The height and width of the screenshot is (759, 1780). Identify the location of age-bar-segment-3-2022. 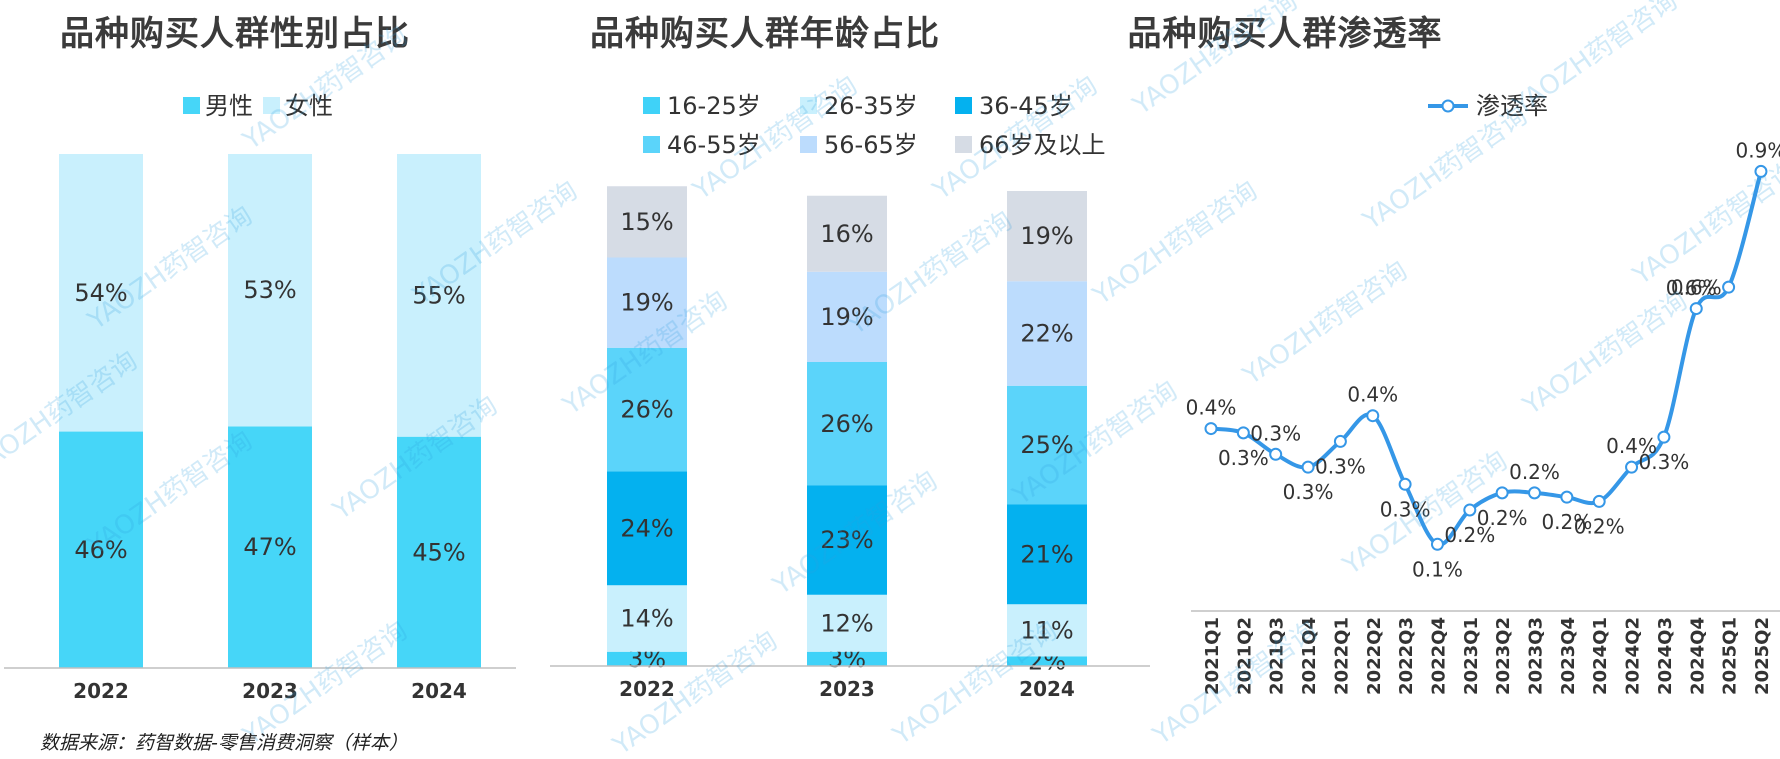
(647, 409).